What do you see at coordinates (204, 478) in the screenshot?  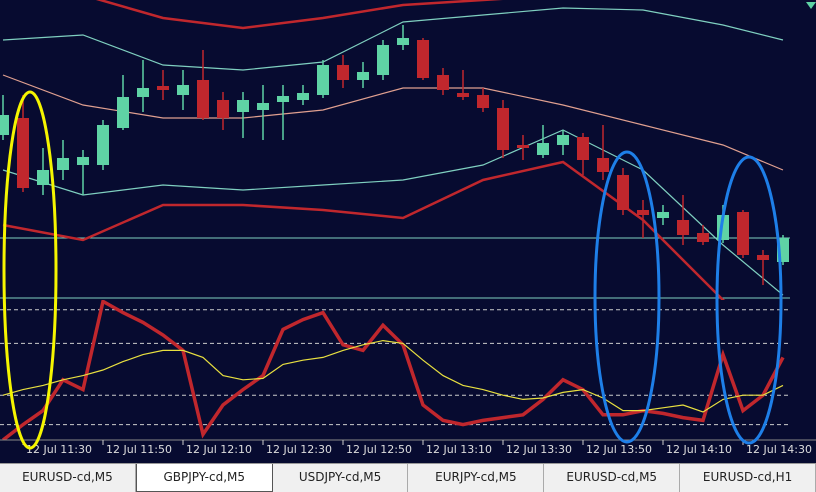 I see `chart-tab: GBPJPY-cd,M5` at bounding box center [204, 478].